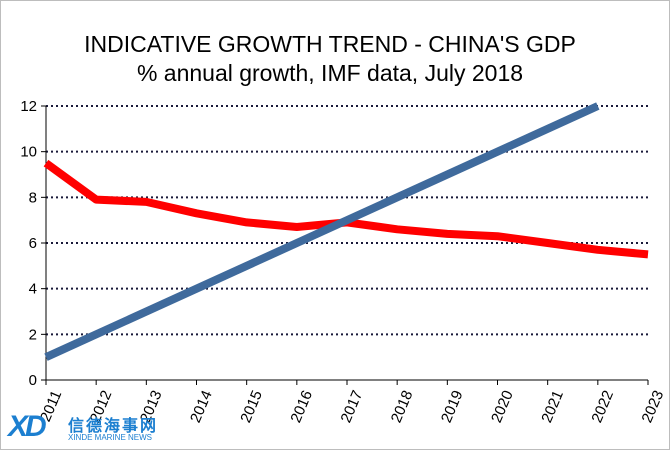 Image resolution: width=670 pixels, height=450 pixels. Describe the element at coordinates (33, 243) in the screenshot. I see `y-tick-label: 6` at that location.